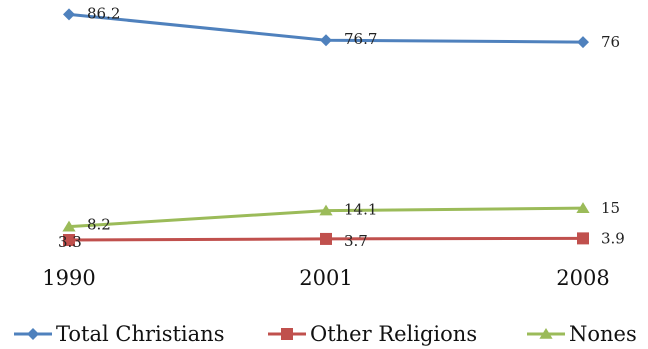  What do you see at coordinates (603, 334) in the screenshot?
I see `legend-nones-label: Nones` at bounding box center [603, 334].